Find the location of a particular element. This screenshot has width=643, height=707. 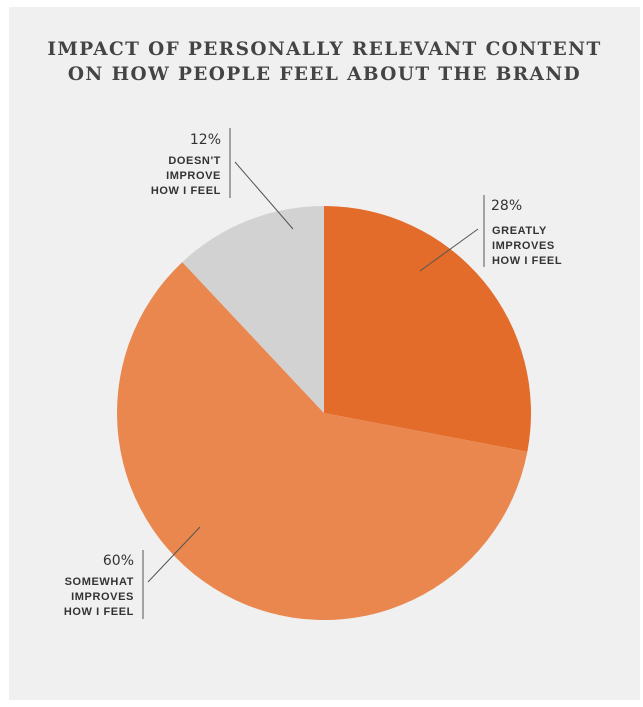

slice-pct-greatly-improves: 28% is located at coordinates (506, 206).